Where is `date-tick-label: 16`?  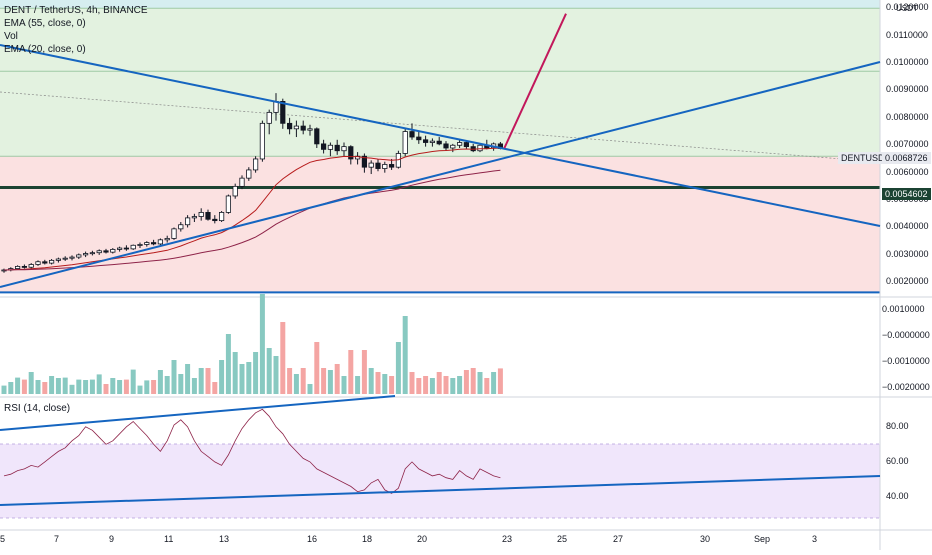
date-tick-label: 16 is located at coordinates (312, 539).